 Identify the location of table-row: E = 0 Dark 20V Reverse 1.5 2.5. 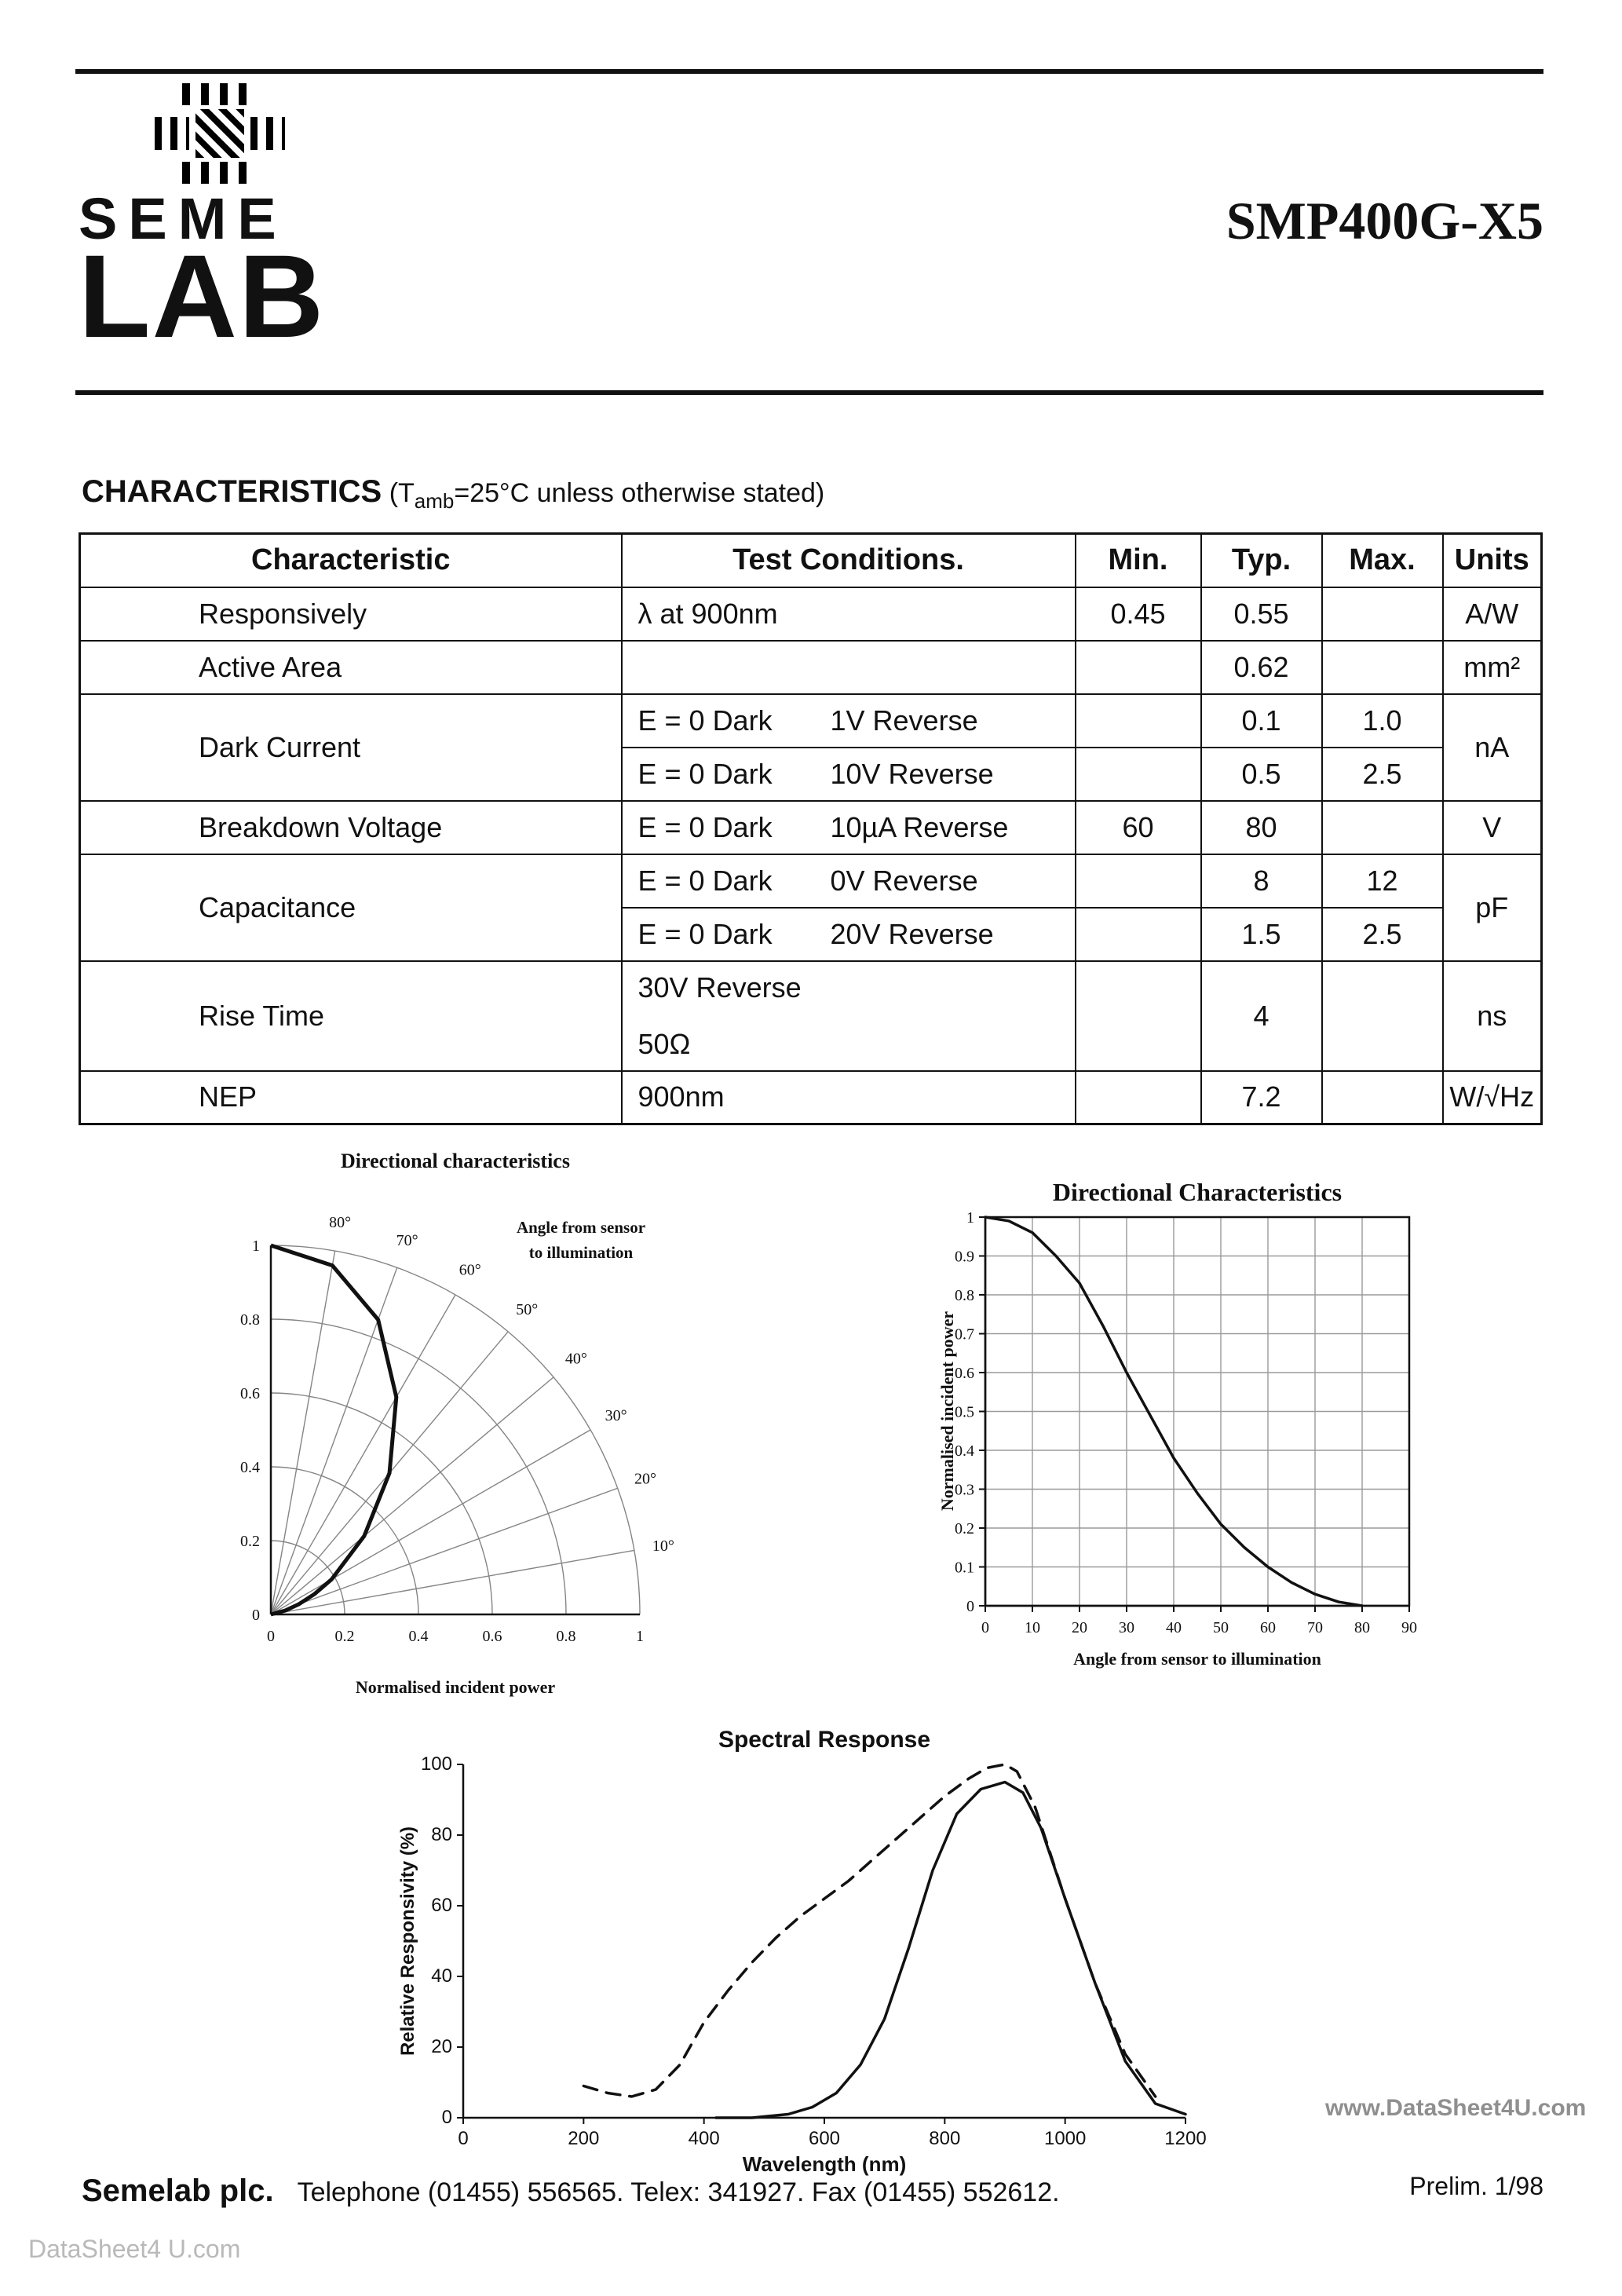
(811, 934).